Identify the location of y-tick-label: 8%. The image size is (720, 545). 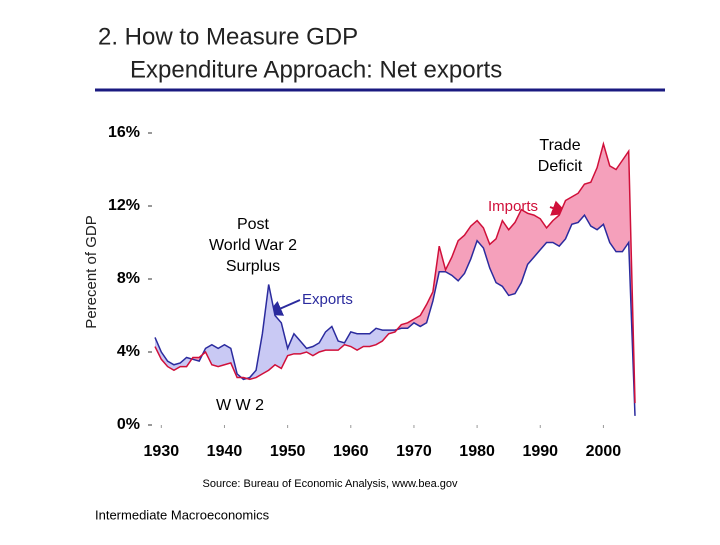
(128, 278).